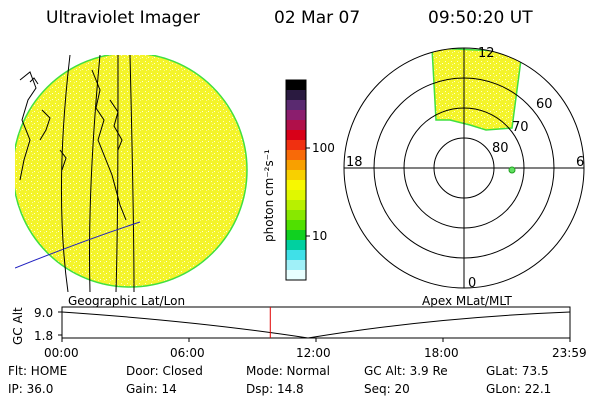 This screenshot has width=600, height=400. Describe the element at coordinates (44, 313) in the screenshot. I see `y-tick-9: 9.0` at that location.